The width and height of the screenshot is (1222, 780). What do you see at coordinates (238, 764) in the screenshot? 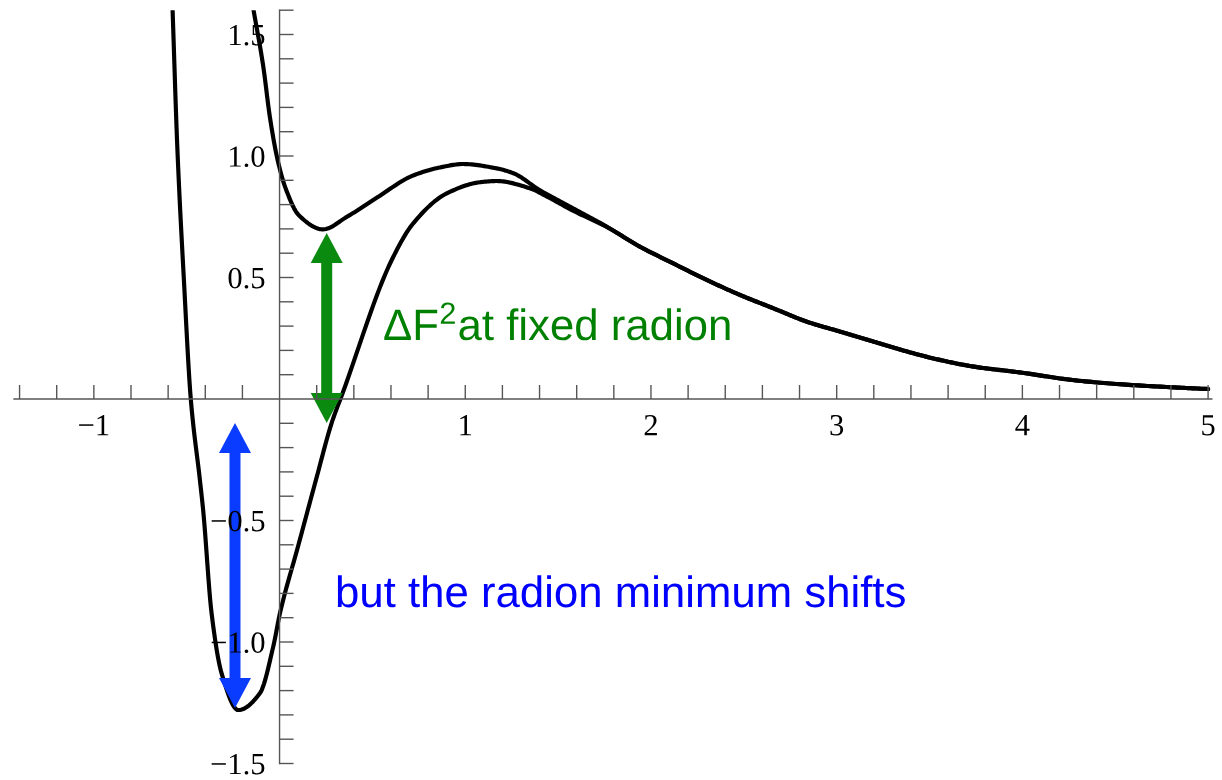
I see `y-tick-label: −1.5` at bounding box center [238, 764].